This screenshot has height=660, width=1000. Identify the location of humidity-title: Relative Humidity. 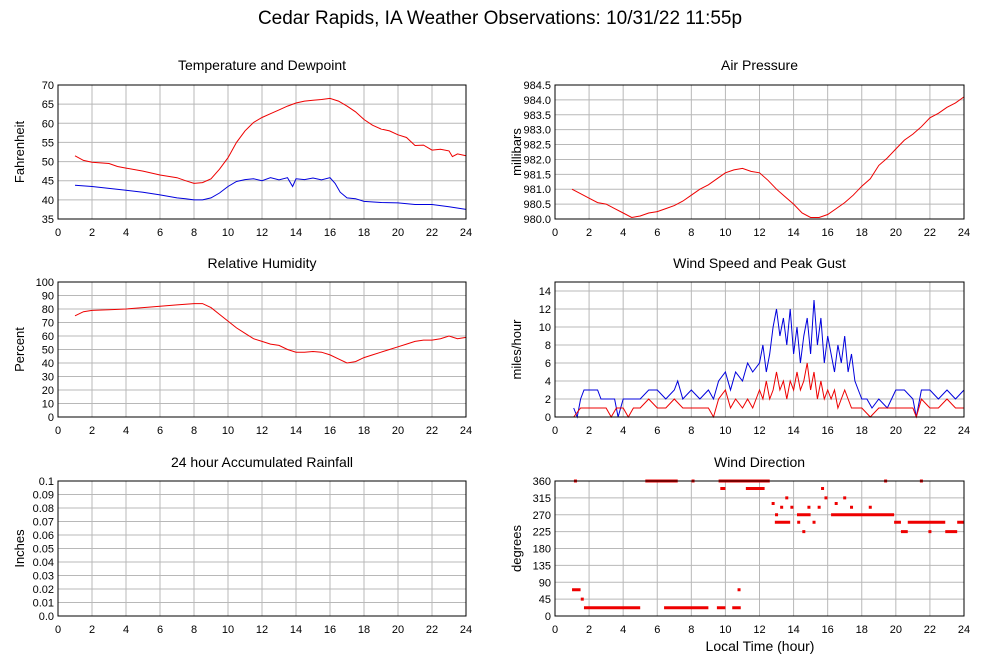
(262, 263).